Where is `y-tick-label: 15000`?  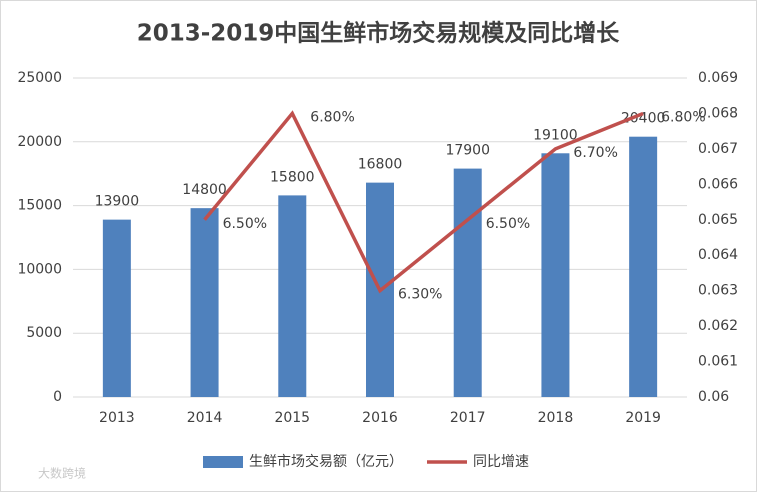
y-tick-label: 15000 is located at coordinates (39, 206).